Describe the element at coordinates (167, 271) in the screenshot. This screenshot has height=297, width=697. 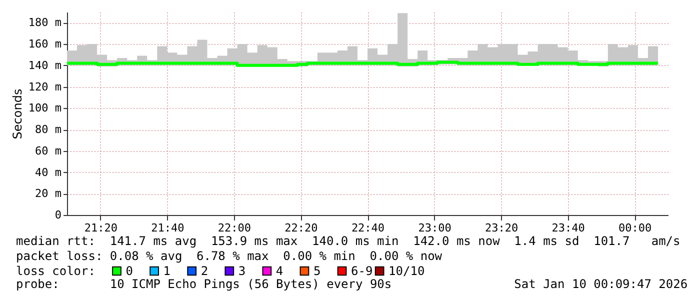
I see `legend-label: 1` at that location.